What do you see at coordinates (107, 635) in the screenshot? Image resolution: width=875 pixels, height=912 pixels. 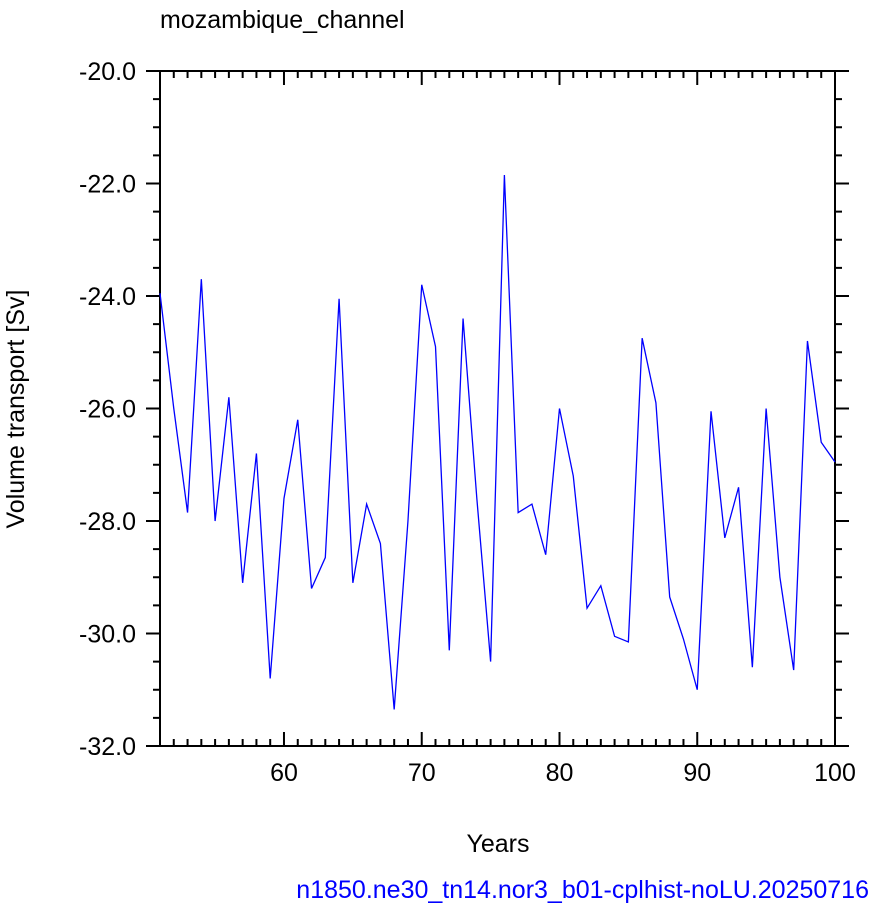 I see `y-tick-label: -30.0` at bounding box center [107, 635].